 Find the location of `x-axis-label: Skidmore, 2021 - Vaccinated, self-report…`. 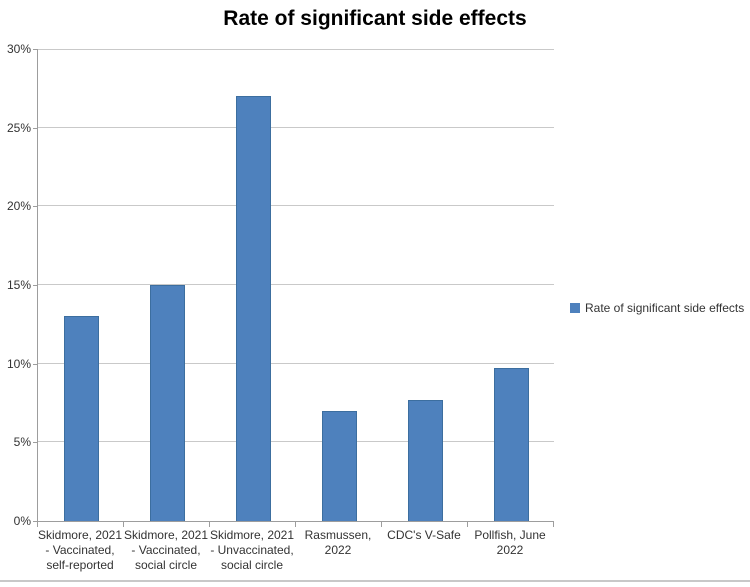

x-axis-label: Skidmore, 2021 - Vaccinated, self-report… is located at coordinates (80, 550).